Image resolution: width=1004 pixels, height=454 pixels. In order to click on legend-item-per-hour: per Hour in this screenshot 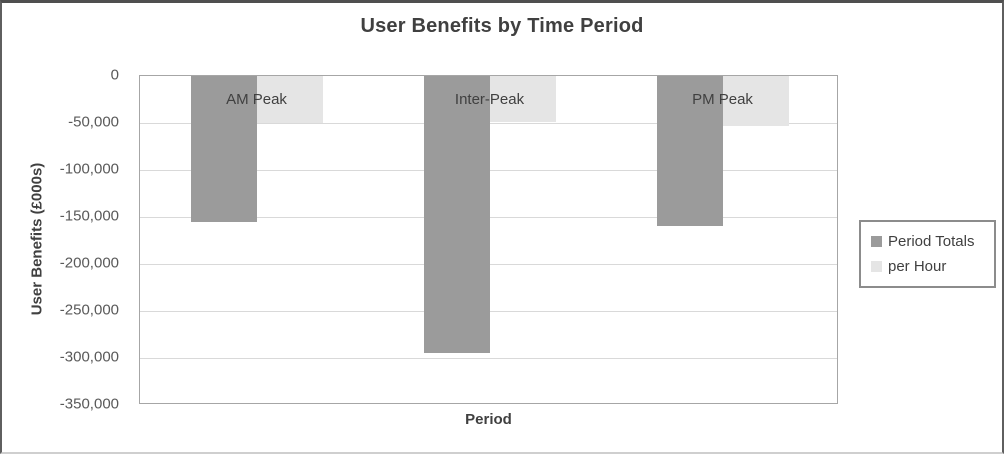, I will do `click(932, 266)`.